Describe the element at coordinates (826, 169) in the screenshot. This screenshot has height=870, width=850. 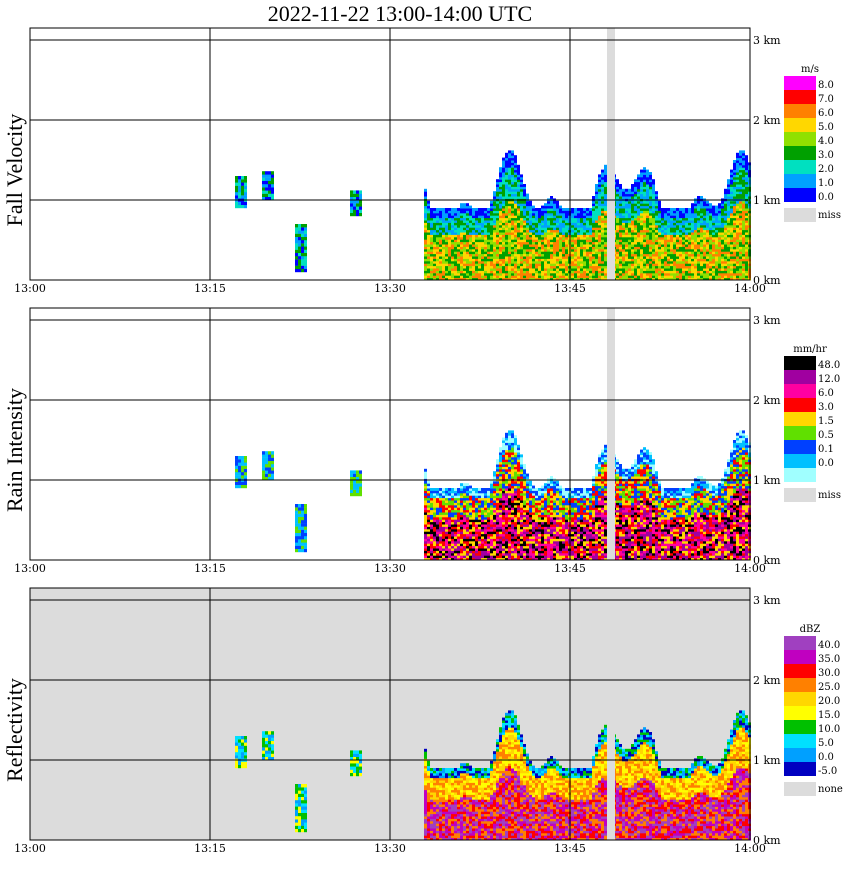
I see `colorbar-level: 2.0` at that location.